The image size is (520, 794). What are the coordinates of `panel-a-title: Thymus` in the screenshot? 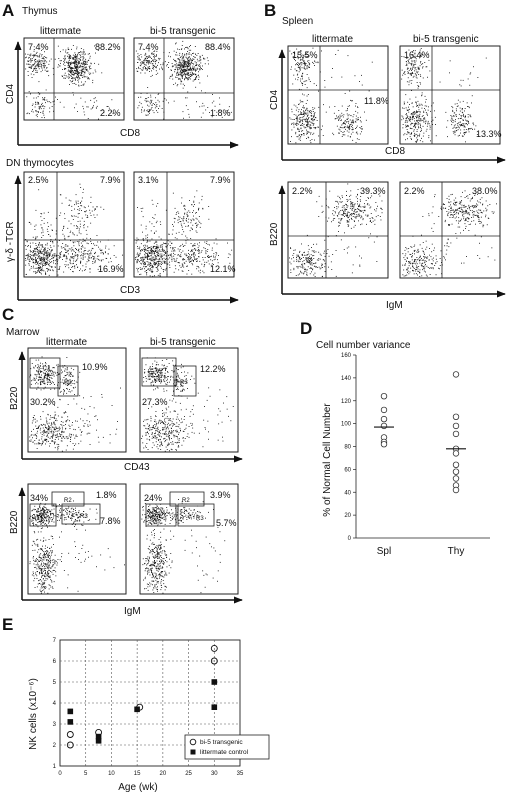 It's located at (40, 11).